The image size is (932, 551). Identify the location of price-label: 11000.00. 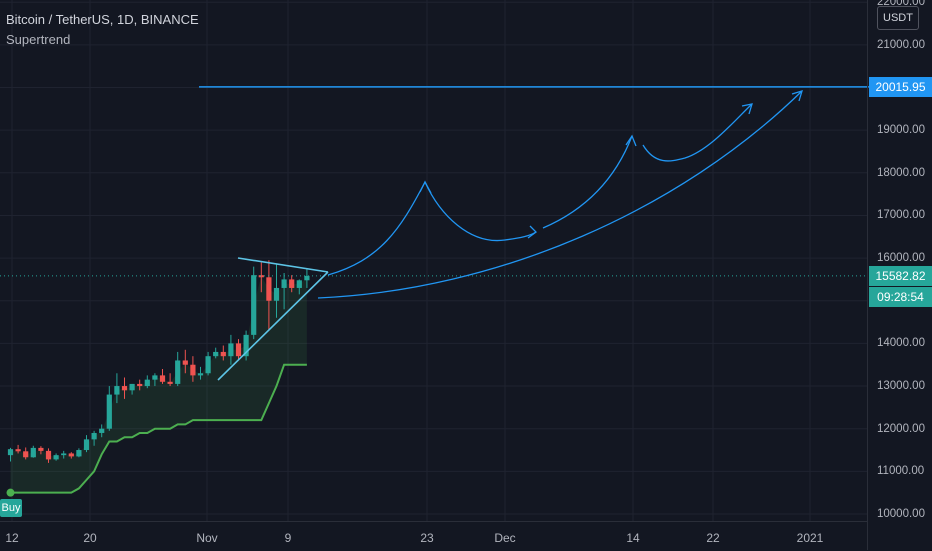
(901, 471).